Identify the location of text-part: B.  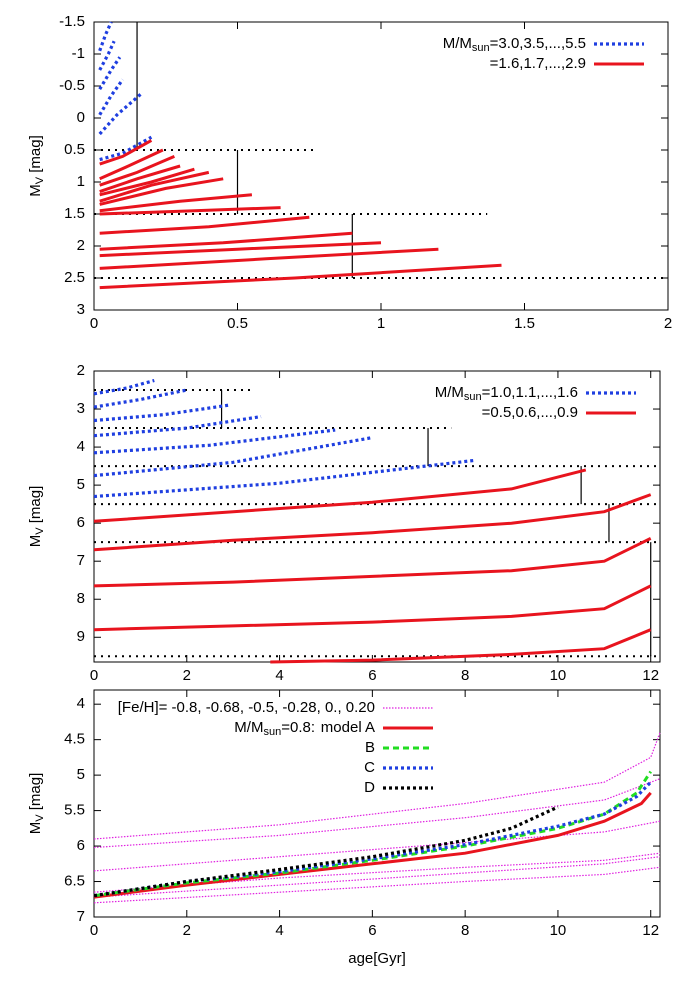
(370, 747).